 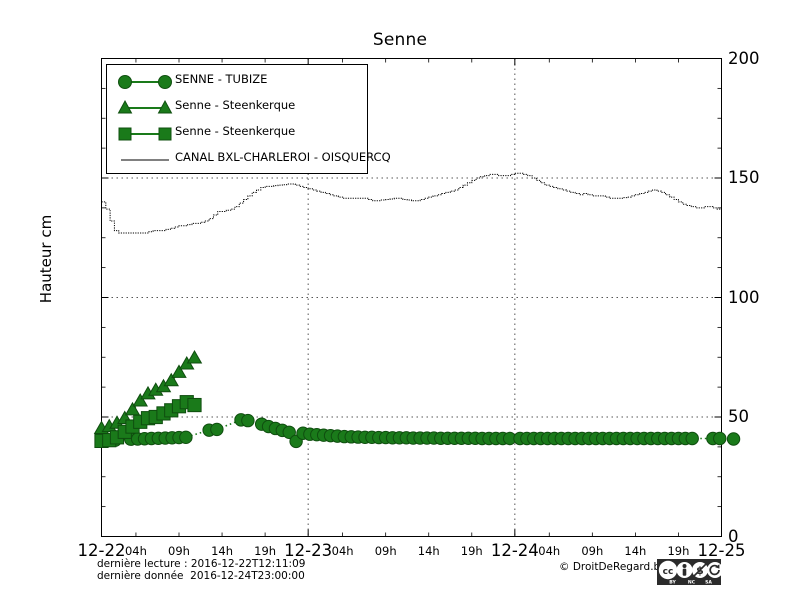 What do you see at coordinates (708, 582) in the screenshot?
I see `cc-sa-label: SA` at bounding box center [708, 582].